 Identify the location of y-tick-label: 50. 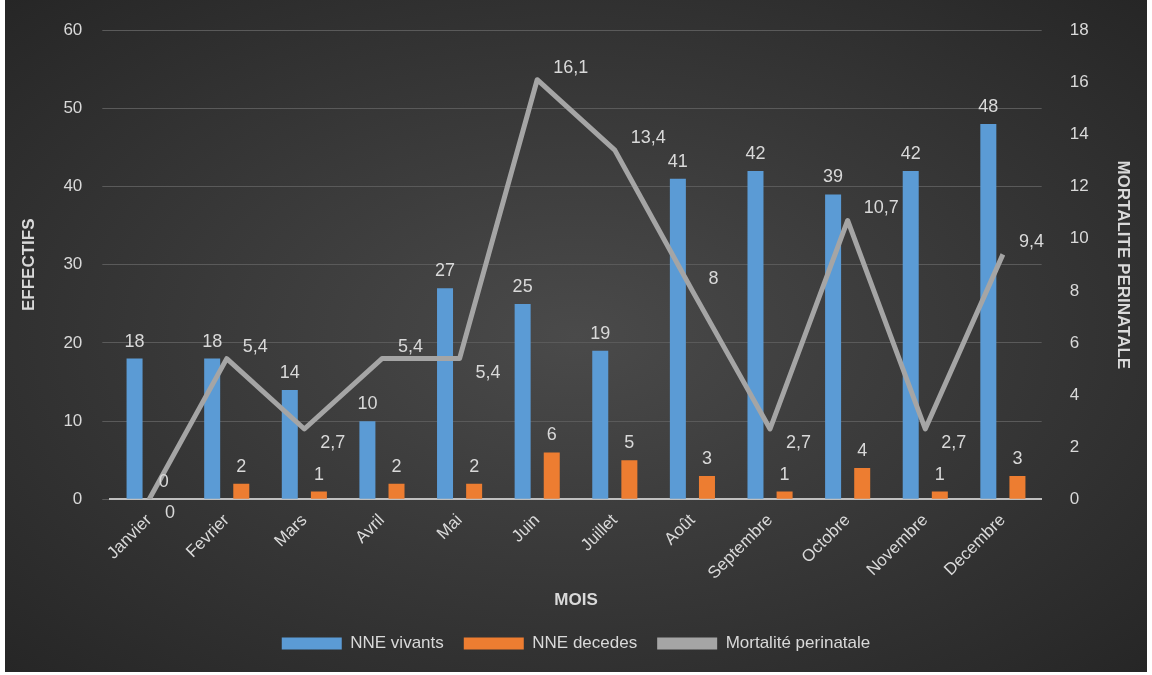
(73, 108).